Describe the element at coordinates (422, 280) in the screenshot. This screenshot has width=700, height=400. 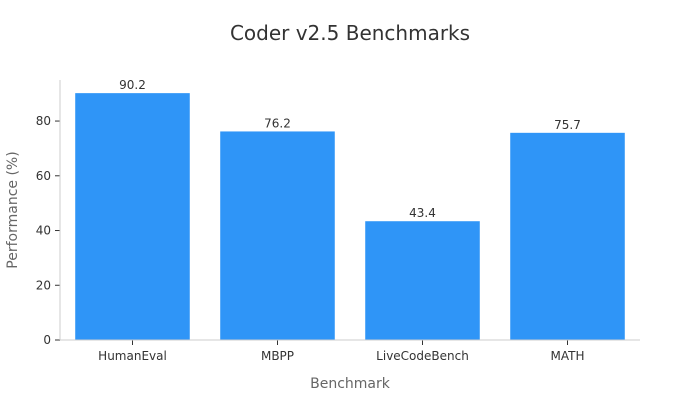
I see `bar-livecodebench` at that location.